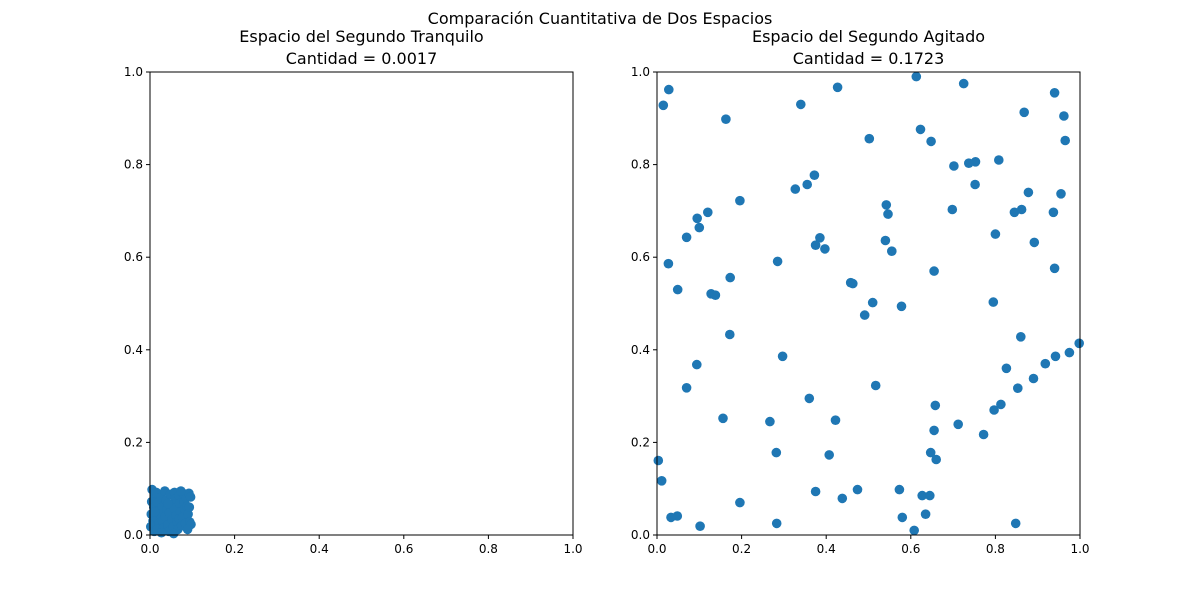 The image size is (1200, 600). Describe the element at coordinates (488, 549) in the screenshot. I see `panel-1-xtick-label-4: 0.8` at that location.